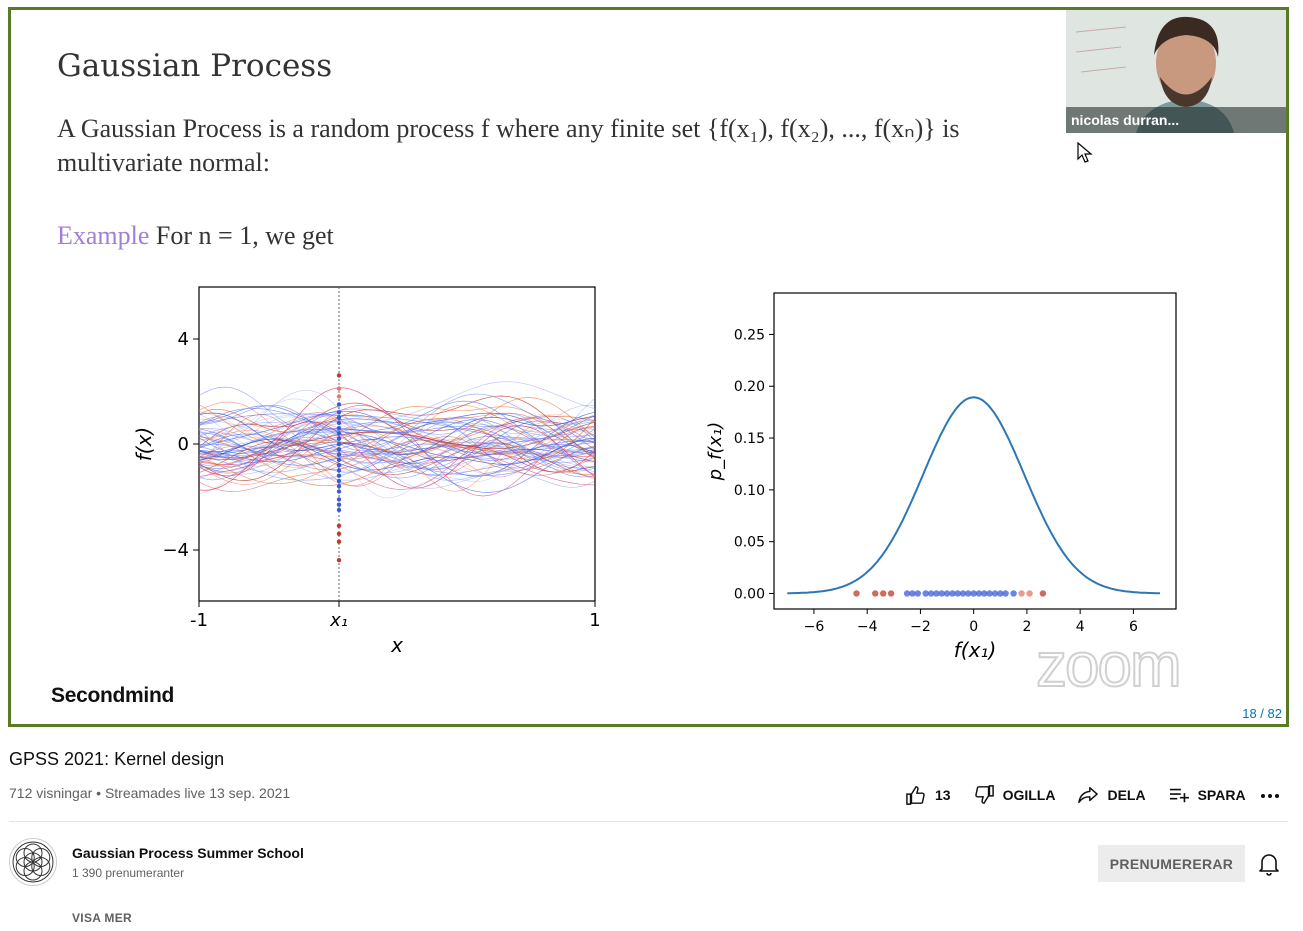  I want to click on density-xtick-label: 2, so click(1026, 627).